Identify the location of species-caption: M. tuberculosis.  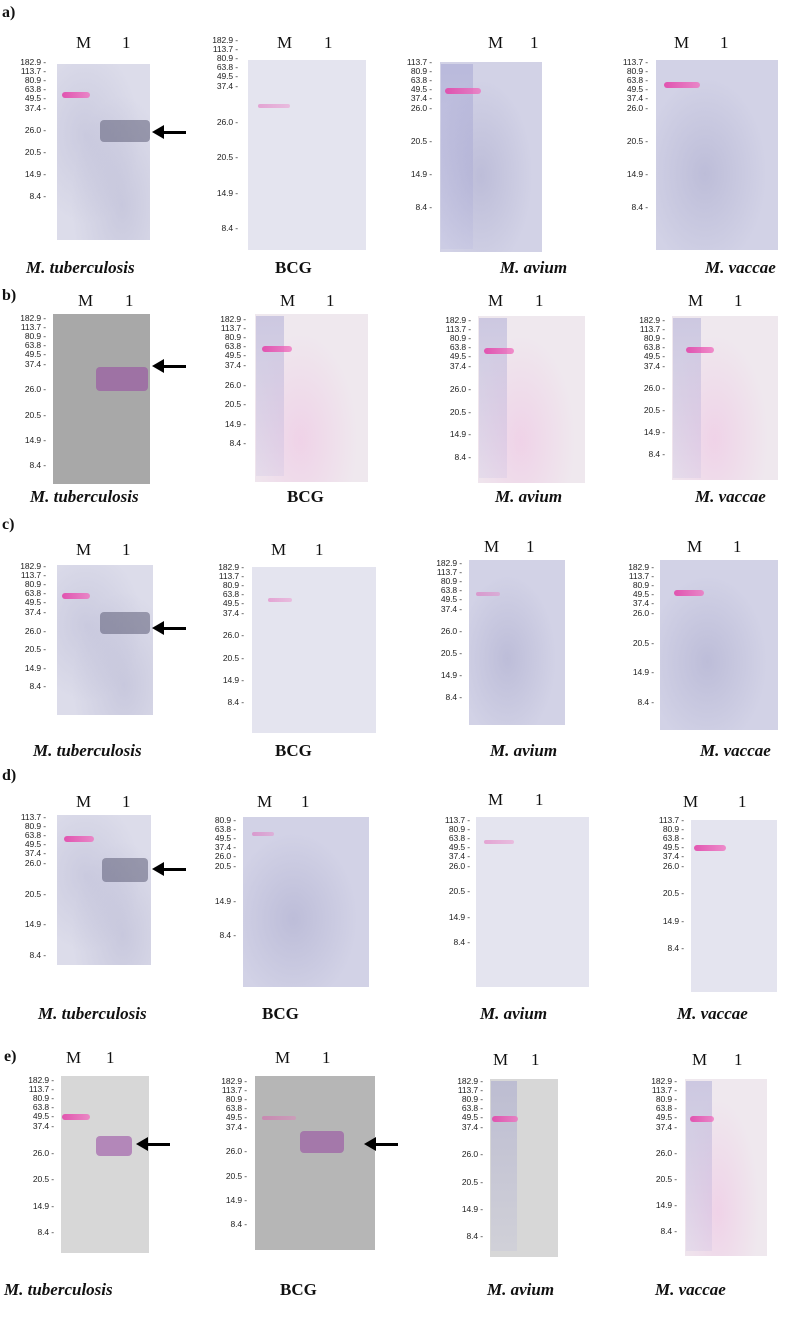
(80, 267).